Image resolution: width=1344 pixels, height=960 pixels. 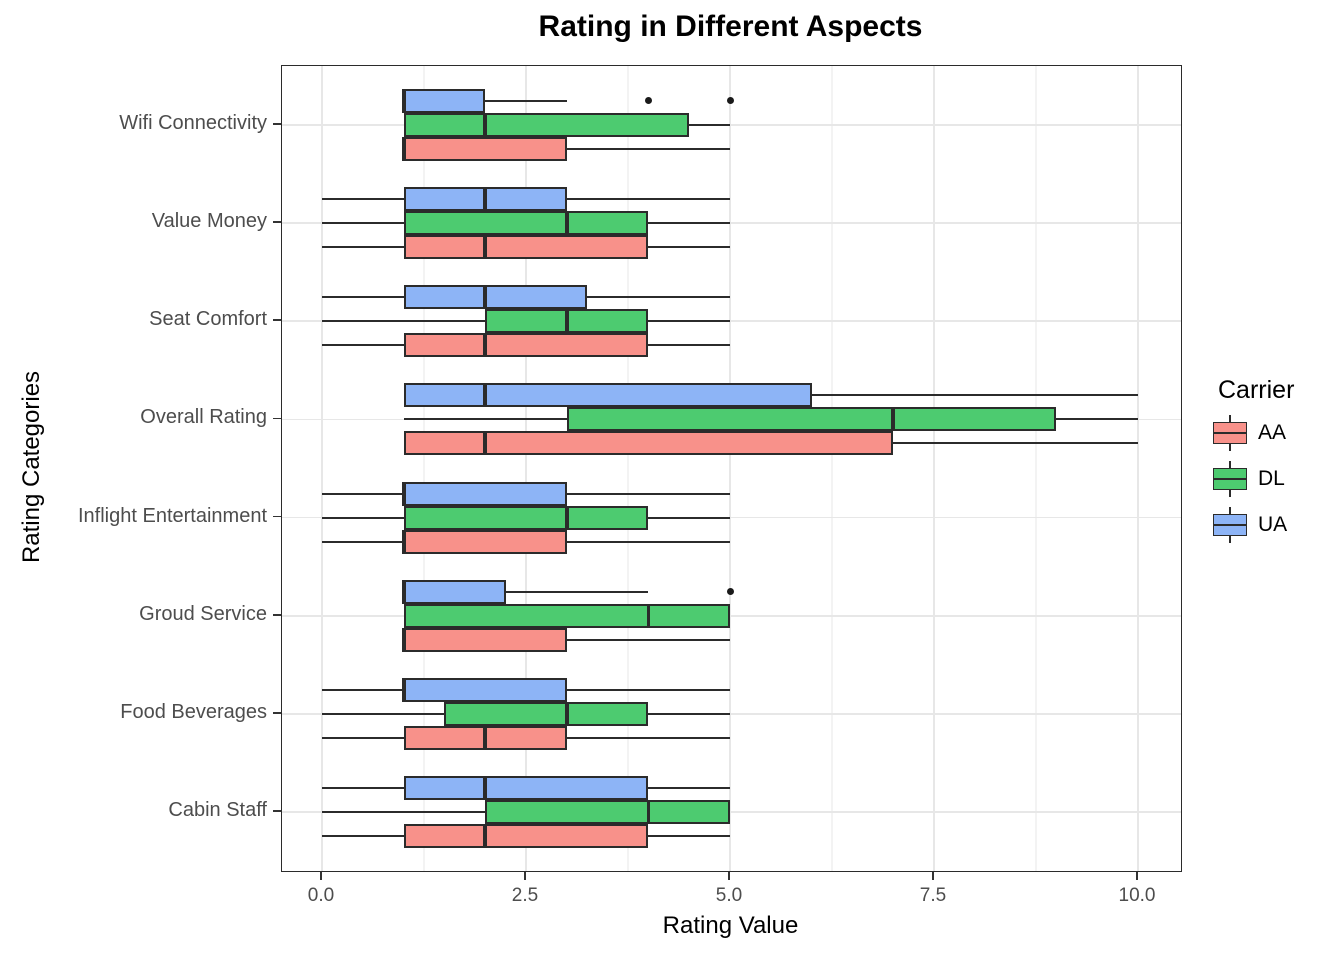 I want to click on legend-label-UA: UA, so click(x=1273, y=524).